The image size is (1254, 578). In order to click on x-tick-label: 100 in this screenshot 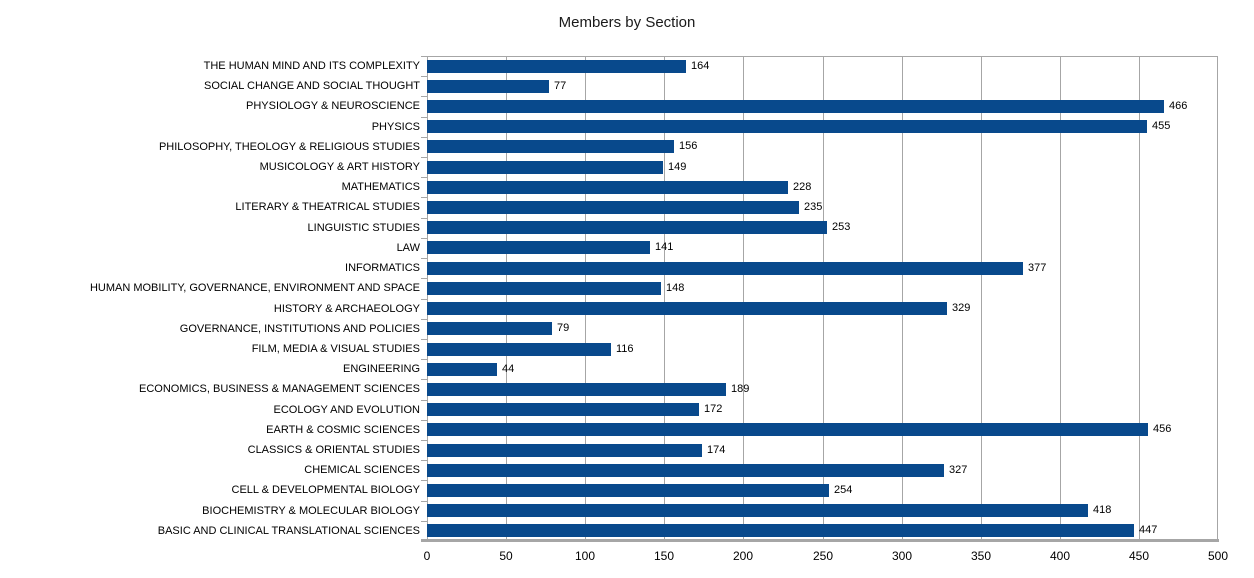, I will do `click(585, 556)`.